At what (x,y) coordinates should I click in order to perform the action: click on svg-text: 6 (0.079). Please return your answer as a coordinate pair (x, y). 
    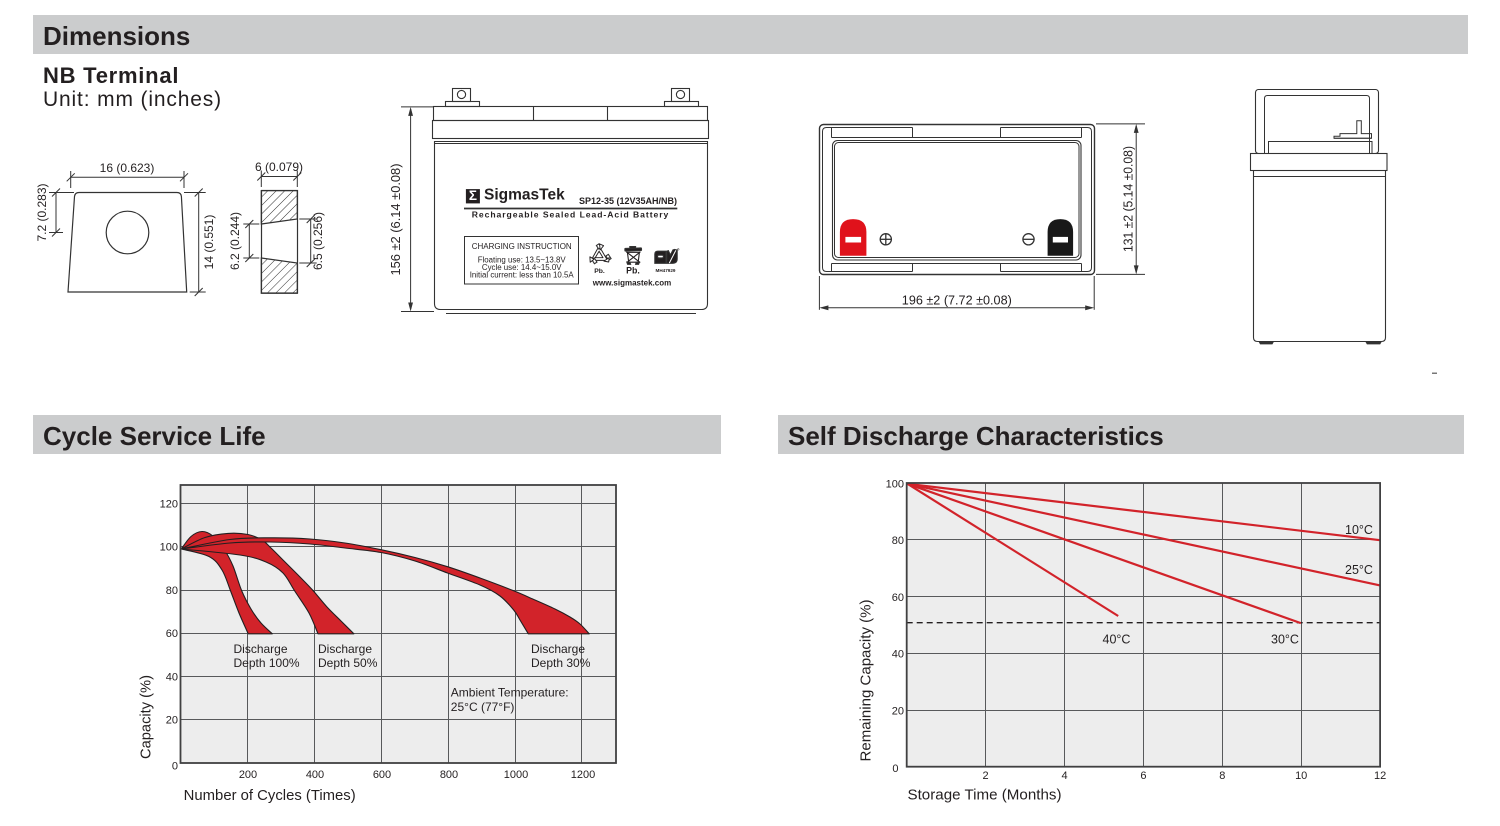
    Looking at the image, I should click on (279, 167).